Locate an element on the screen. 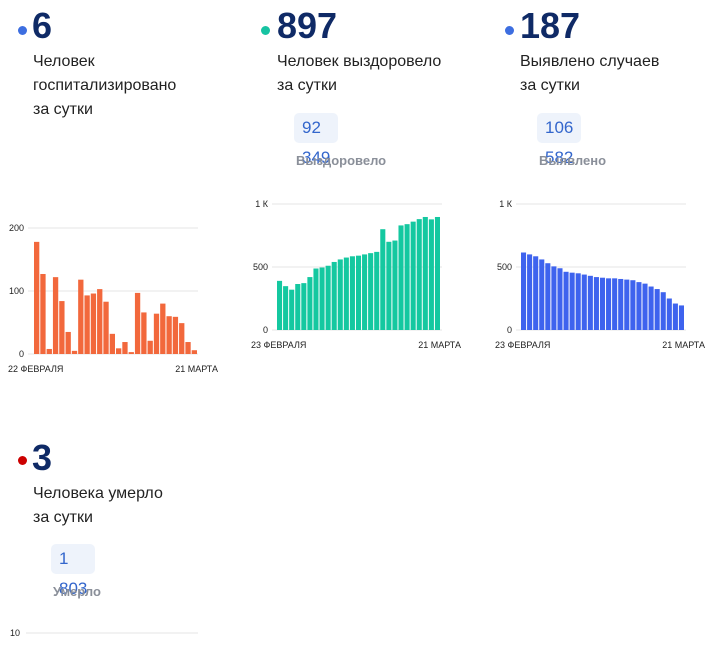 This screenshot has width=720, height=659. deaths-desc-line2: за сутки is located at coordinates (63, 517).